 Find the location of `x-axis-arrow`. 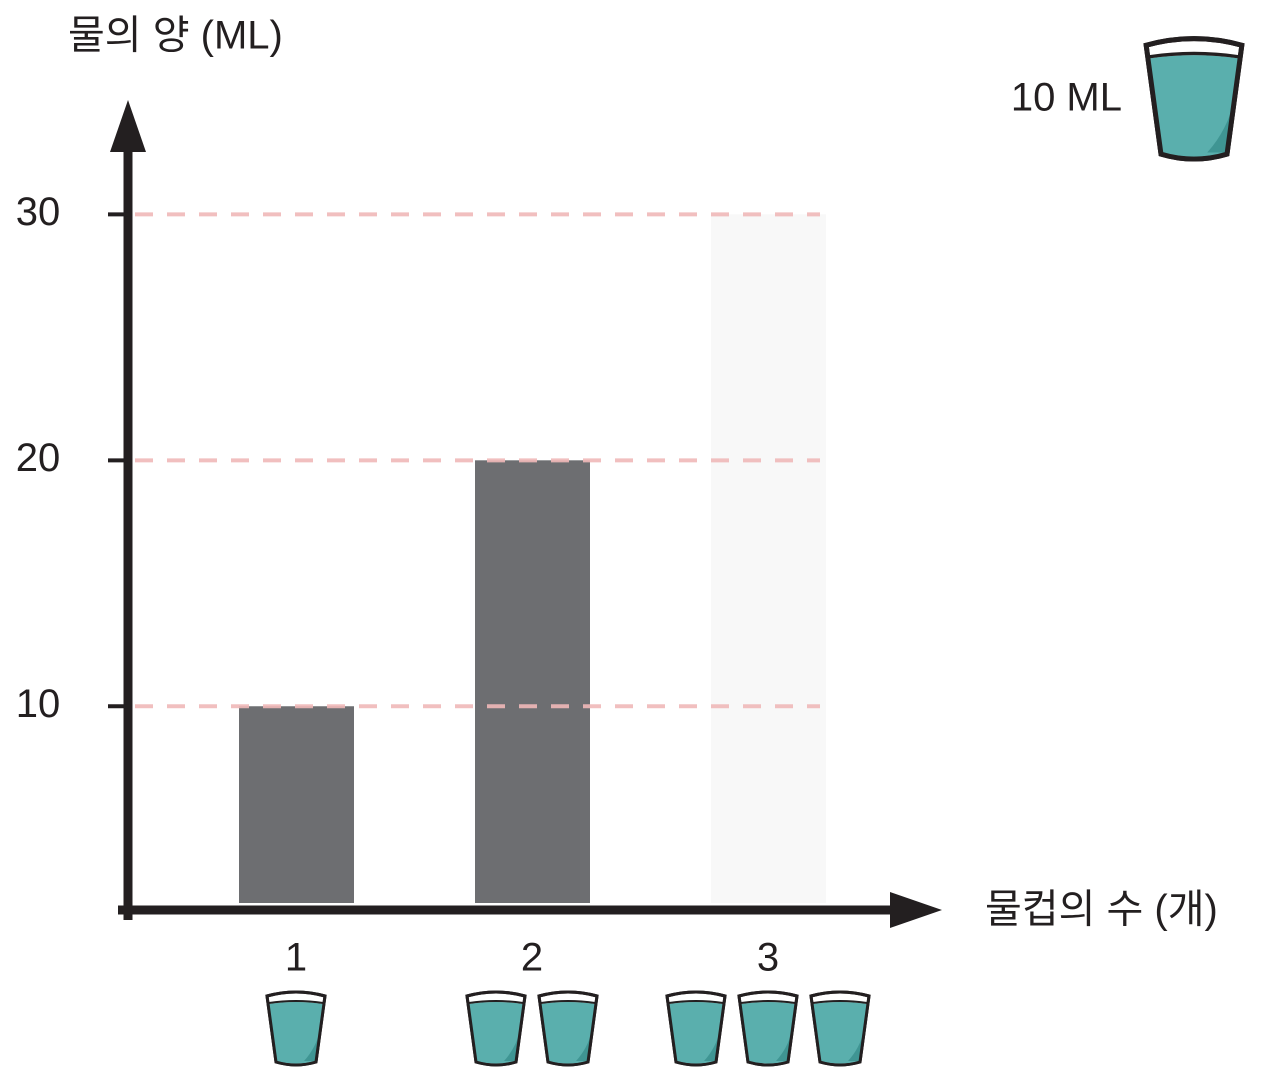

x-axis-arrow is located at coordinates (916, 910).